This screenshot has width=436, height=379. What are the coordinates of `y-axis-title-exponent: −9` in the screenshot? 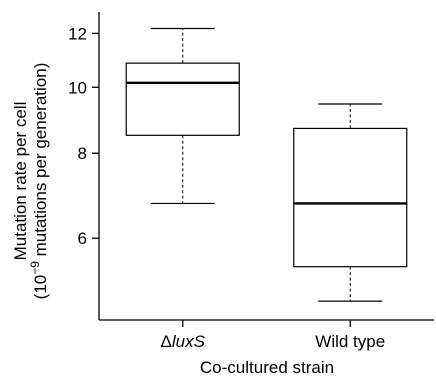 It's located at (35, 268).